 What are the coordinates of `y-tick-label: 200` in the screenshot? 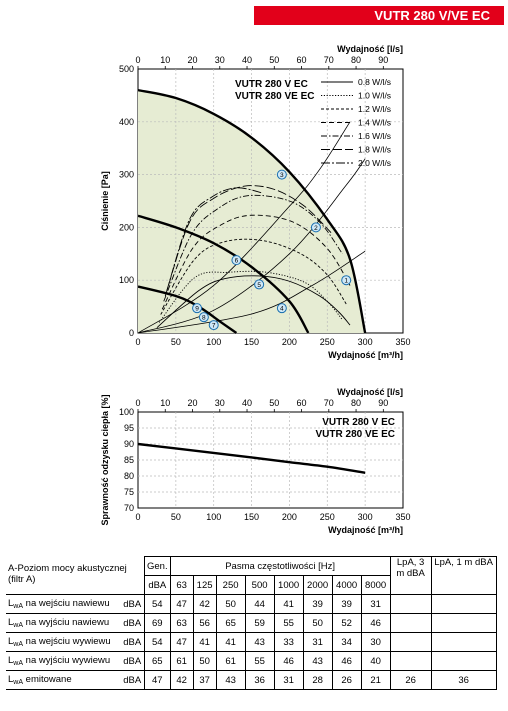 It's located at (126, 227).